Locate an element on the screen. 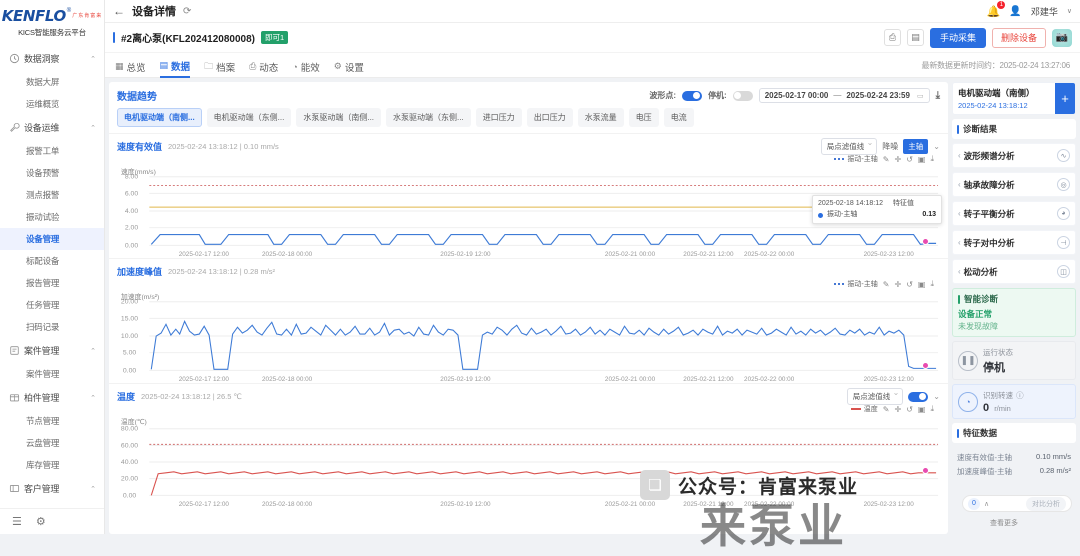 This screenshot has width=1080, height=556. add-measurement-button: + is located at coordinates (1065, 98).